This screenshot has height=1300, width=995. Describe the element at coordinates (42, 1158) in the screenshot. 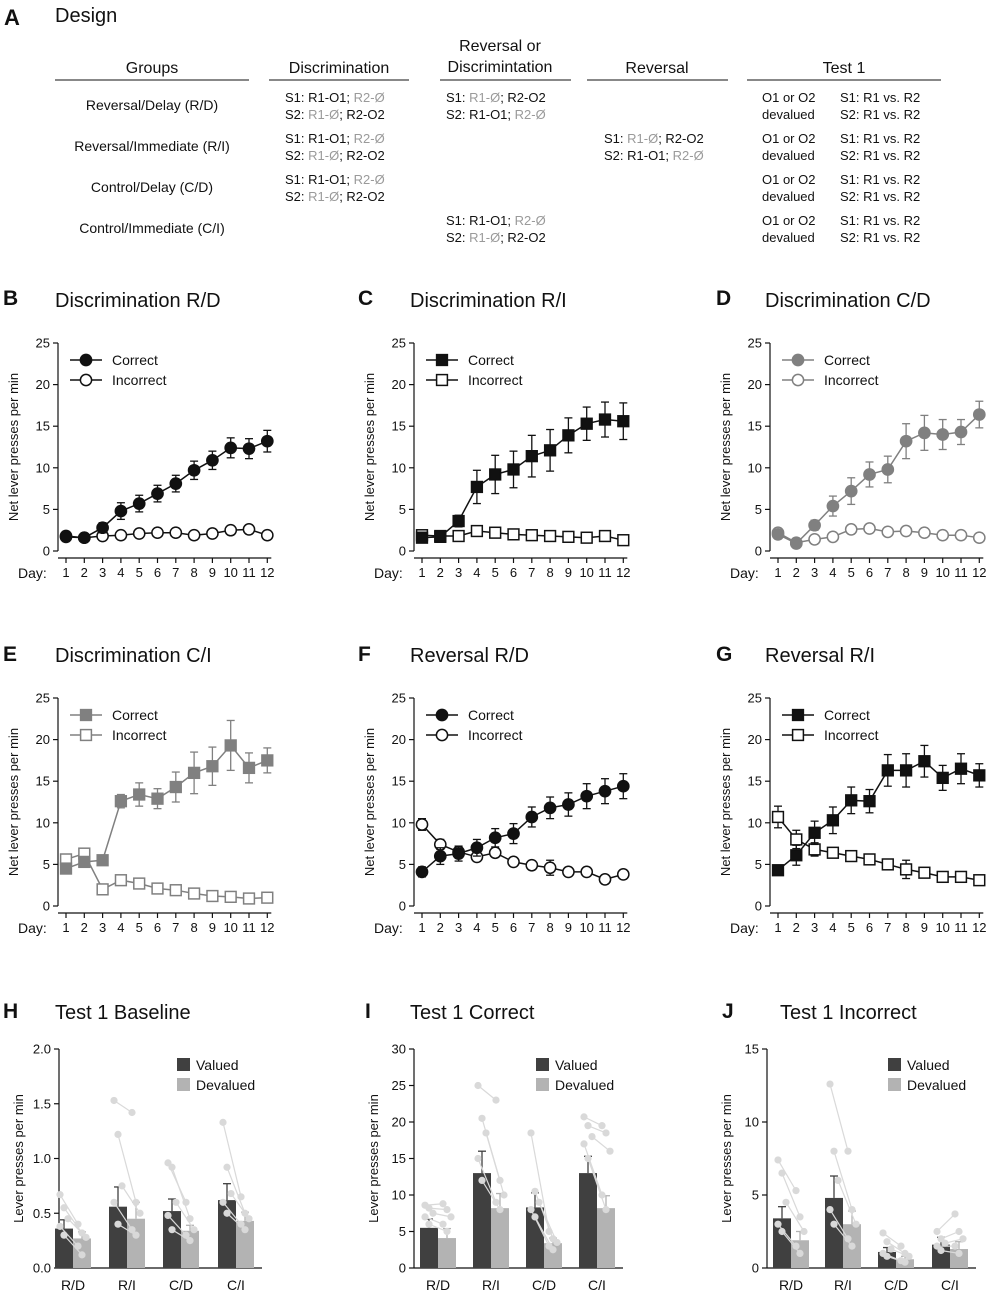

I see `y-tick-label: 1.0` at that location.